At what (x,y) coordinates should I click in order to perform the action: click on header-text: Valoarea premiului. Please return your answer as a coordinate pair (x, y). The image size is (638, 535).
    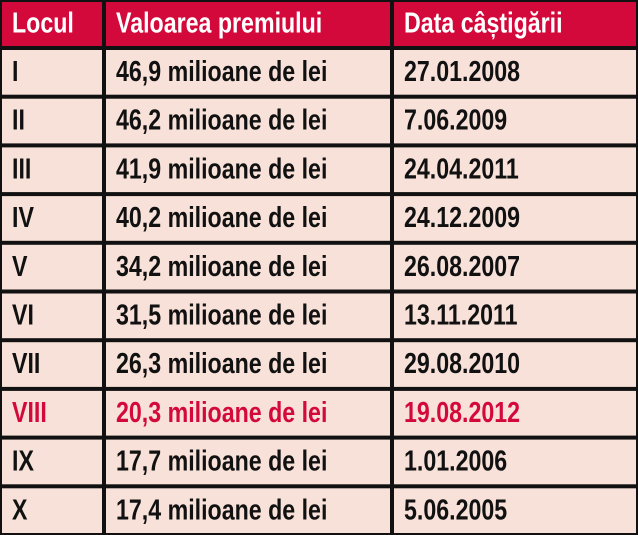
    Looking at the image, I should click on (219, 22).